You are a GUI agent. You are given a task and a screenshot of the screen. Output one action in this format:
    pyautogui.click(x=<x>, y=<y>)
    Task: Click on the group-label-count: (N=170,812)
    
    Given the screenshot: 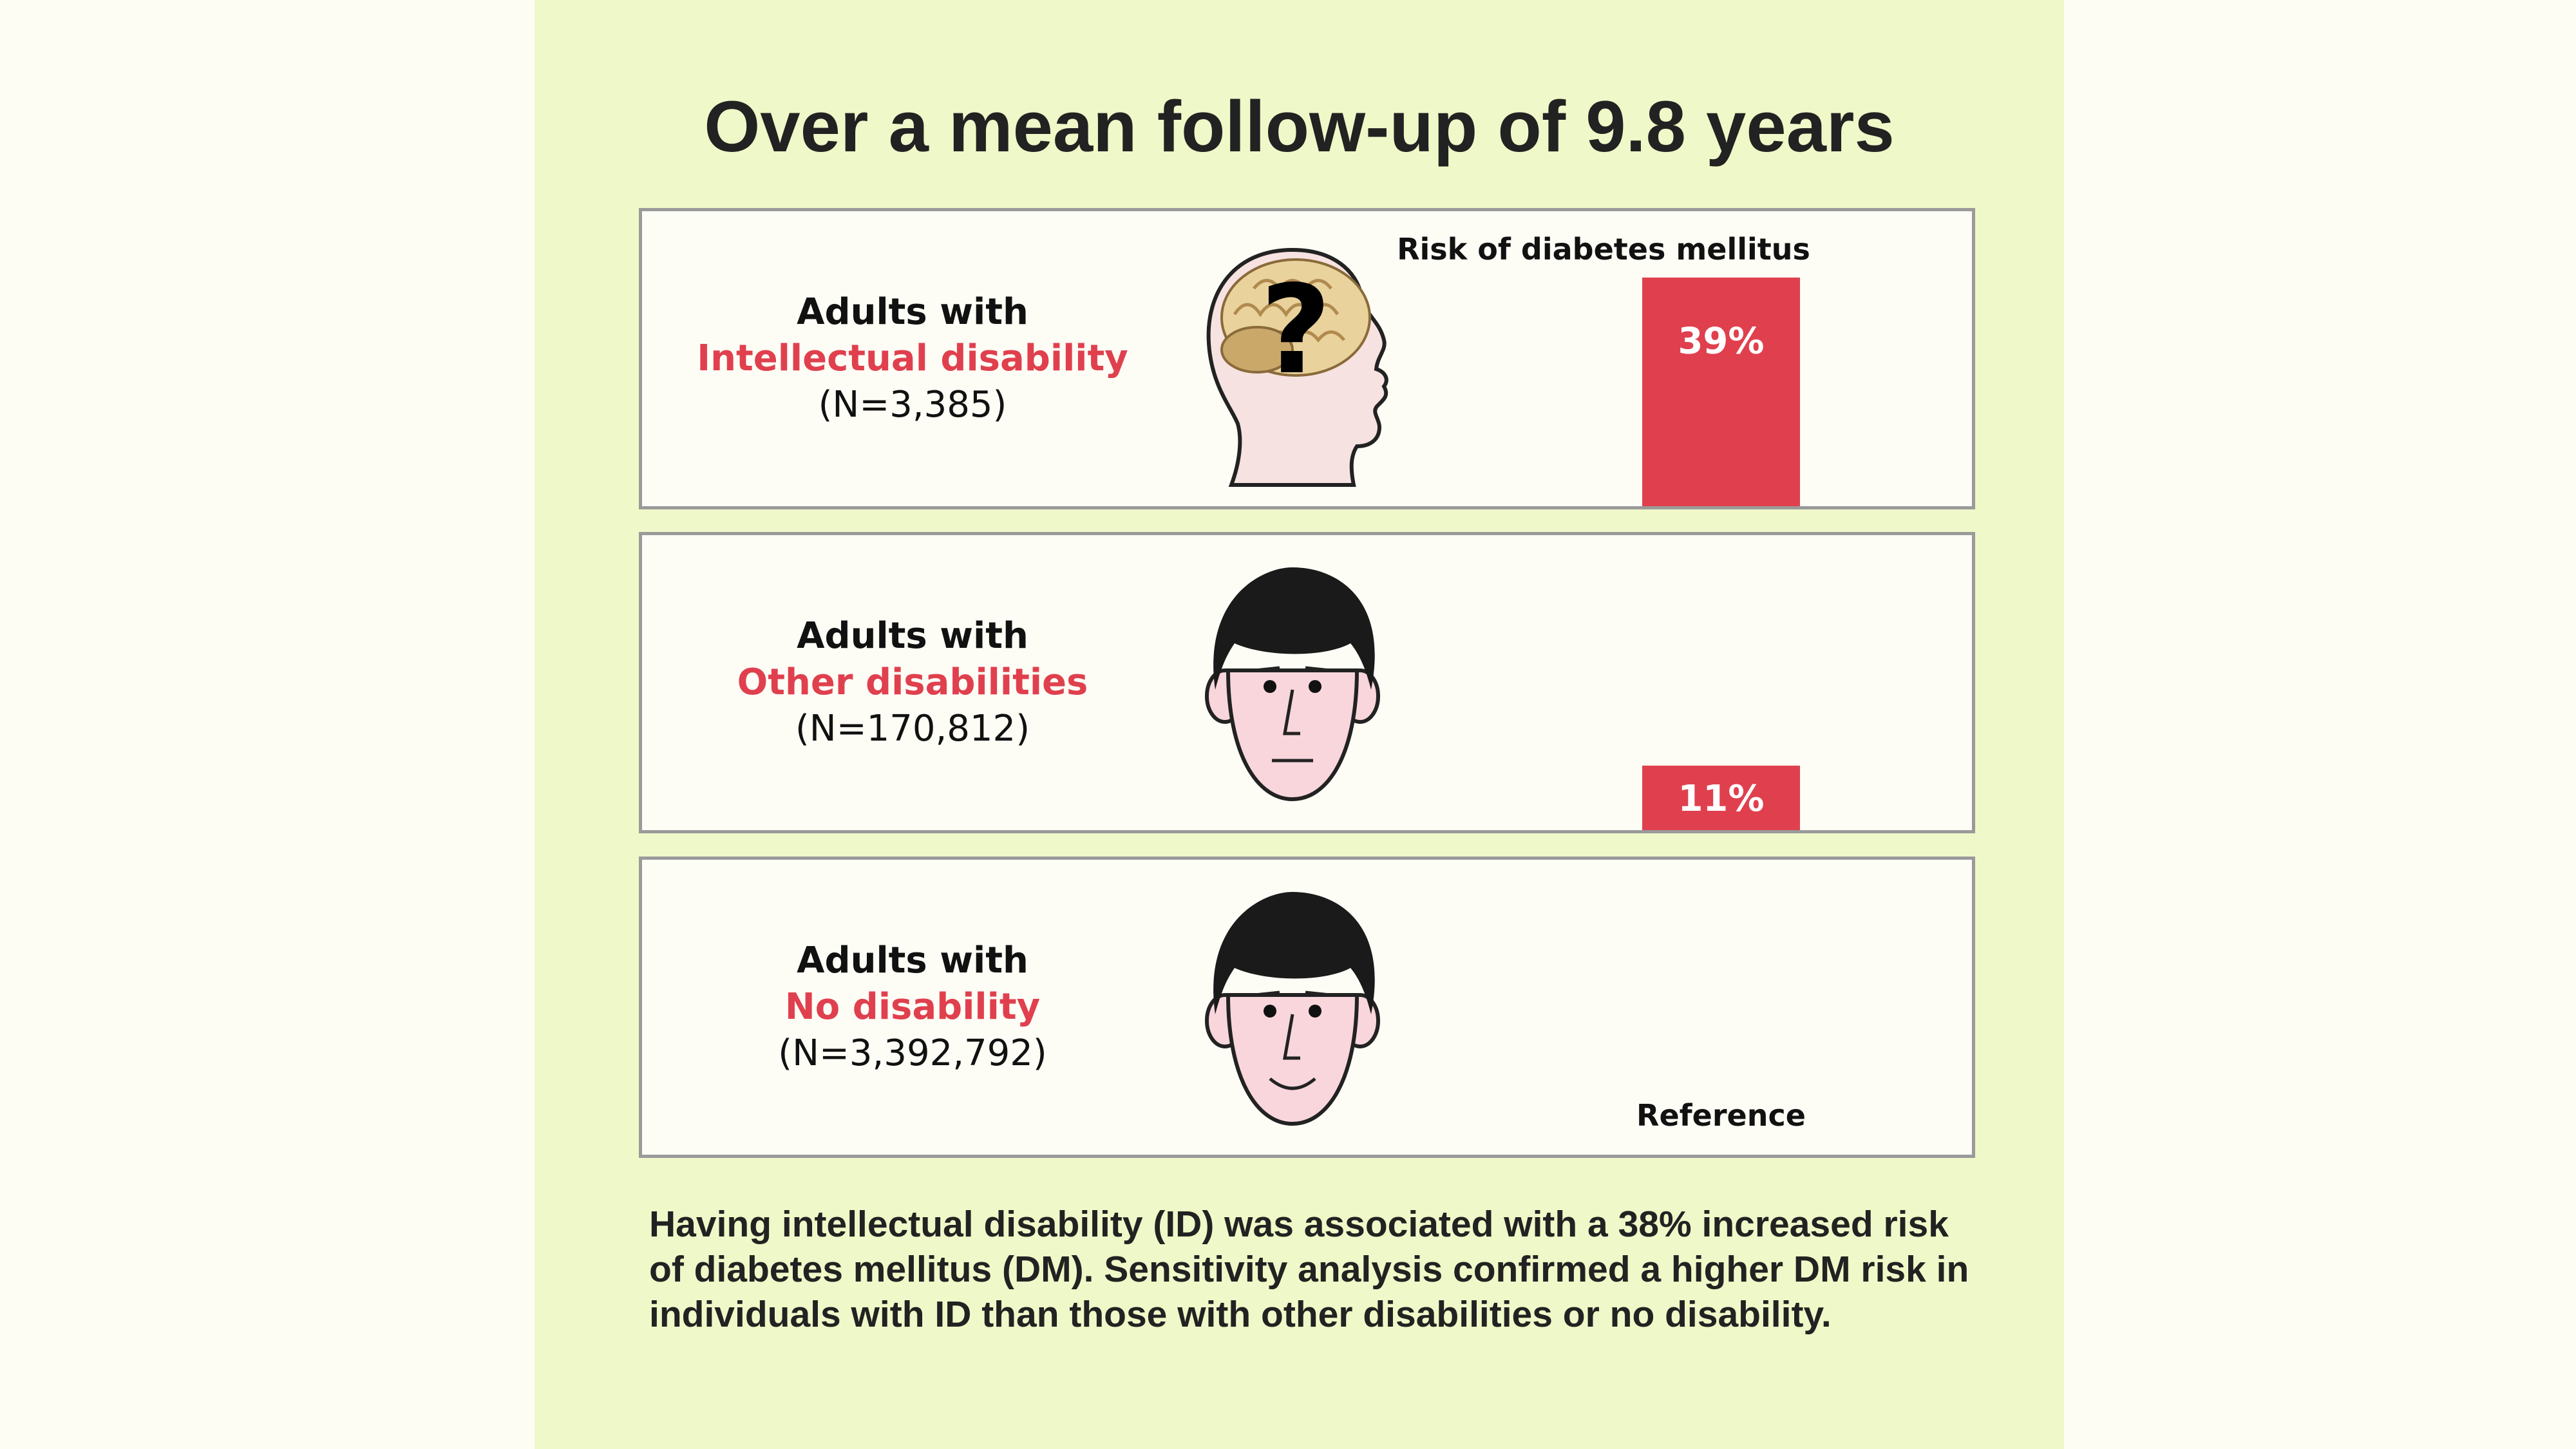 What is the action you would take?
    pyautogui.click(x=912, y=729)
    